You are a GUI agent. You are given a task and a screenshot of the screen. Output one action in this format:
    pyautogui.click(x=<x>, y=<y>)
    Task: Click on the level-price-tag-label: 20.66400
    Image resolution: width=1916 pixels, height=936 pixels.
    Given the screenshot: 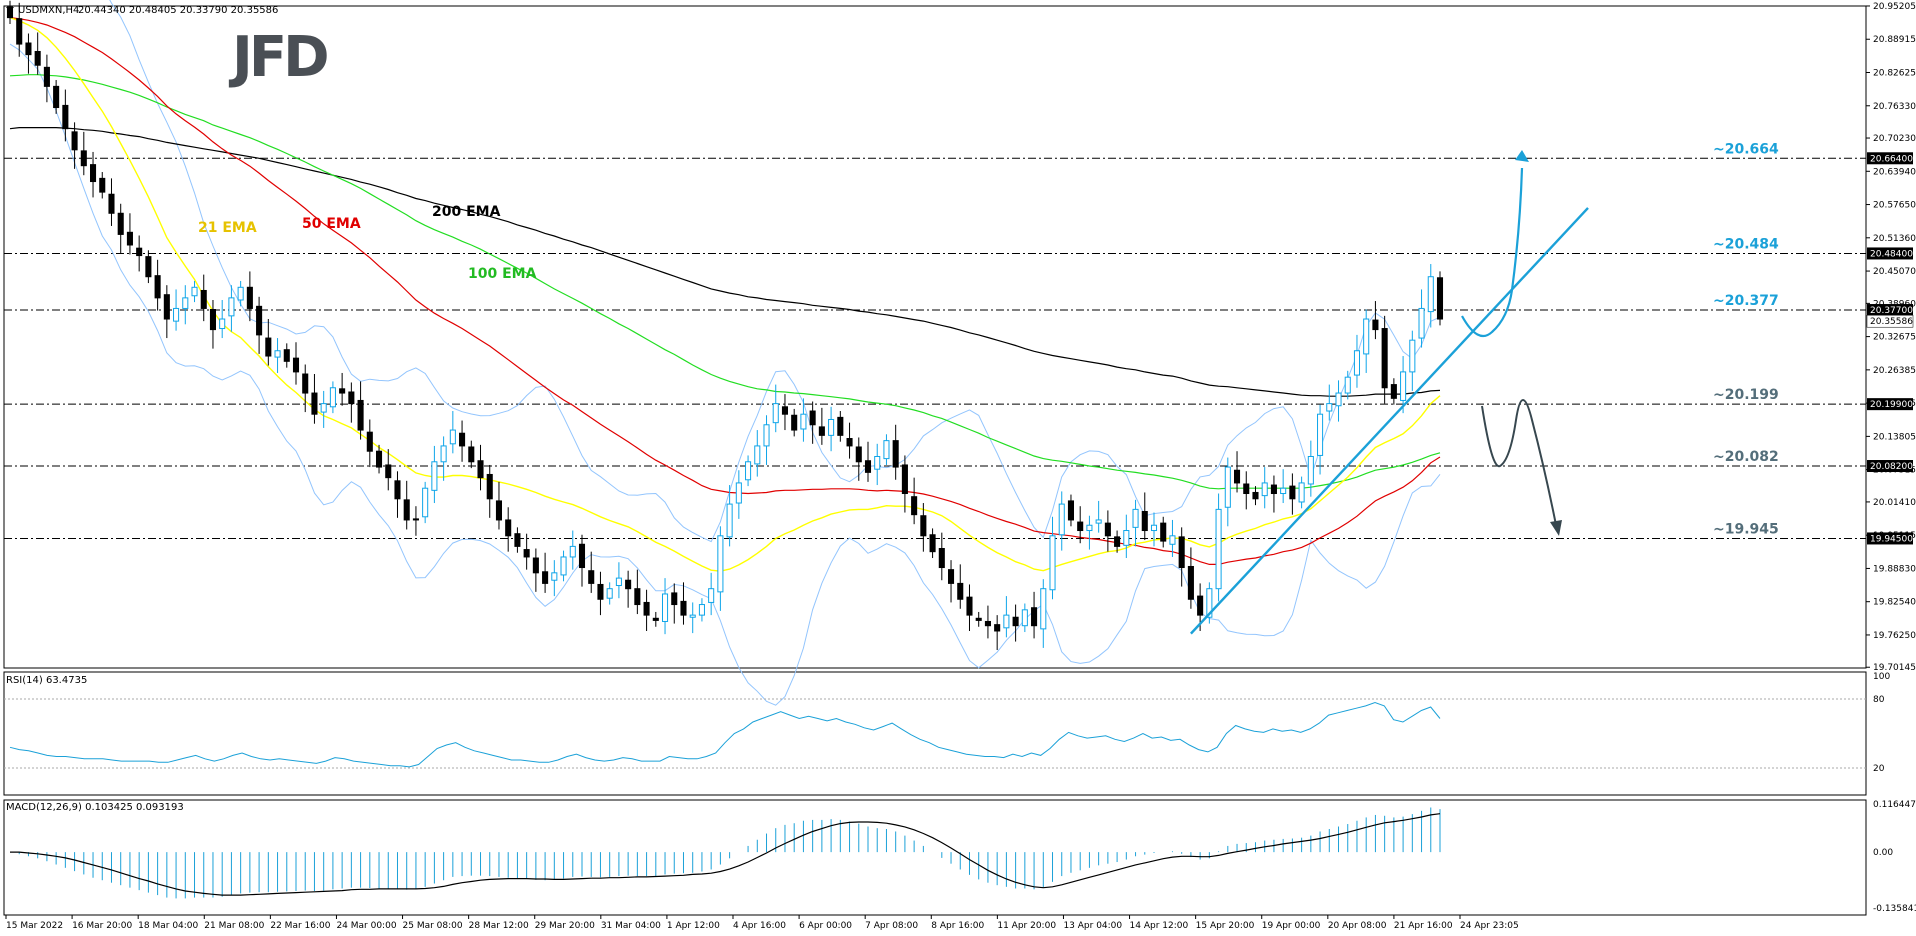 What is the action you would take?
    pyautogui.click(x=1891, y=159)
    